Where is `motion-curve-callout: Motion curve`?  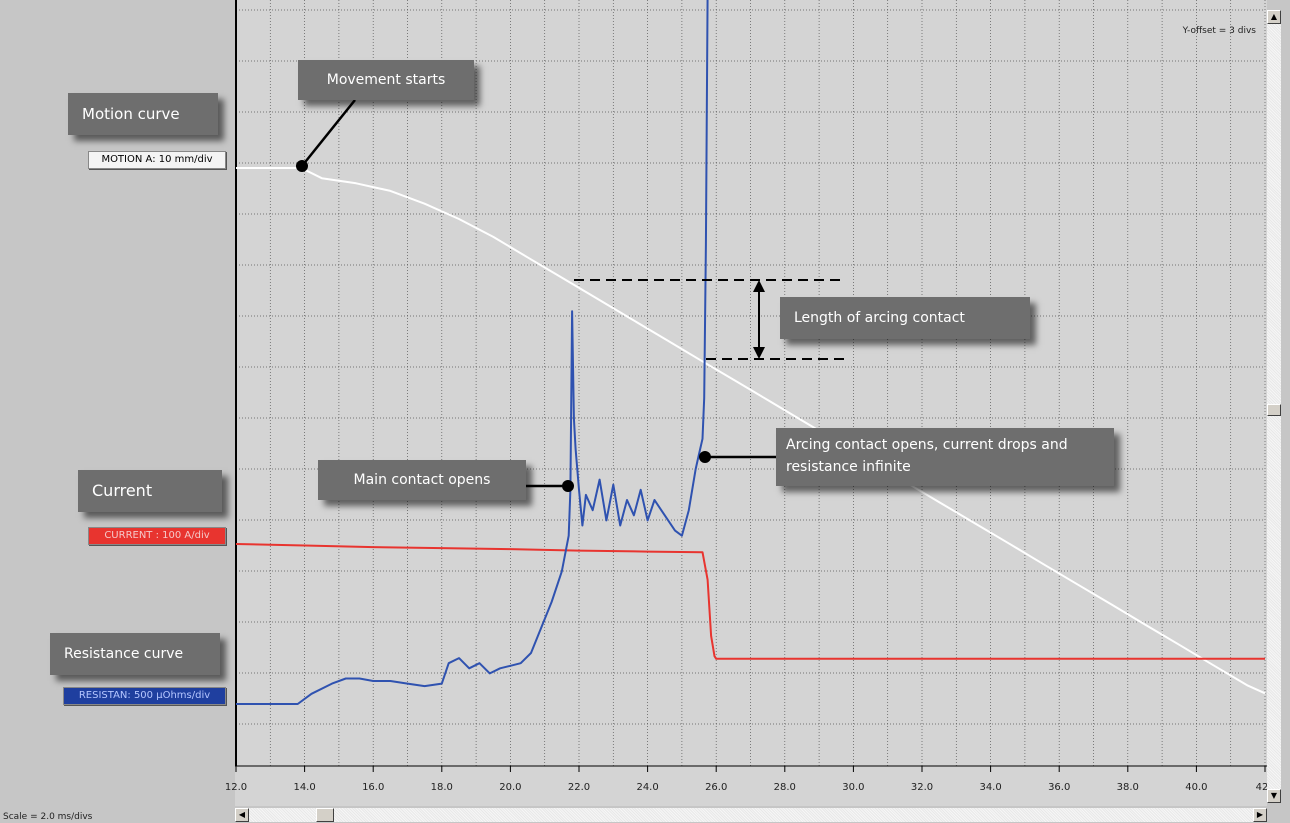 motion-curve-callout: Motion curve is located at coordinates (143, 114).